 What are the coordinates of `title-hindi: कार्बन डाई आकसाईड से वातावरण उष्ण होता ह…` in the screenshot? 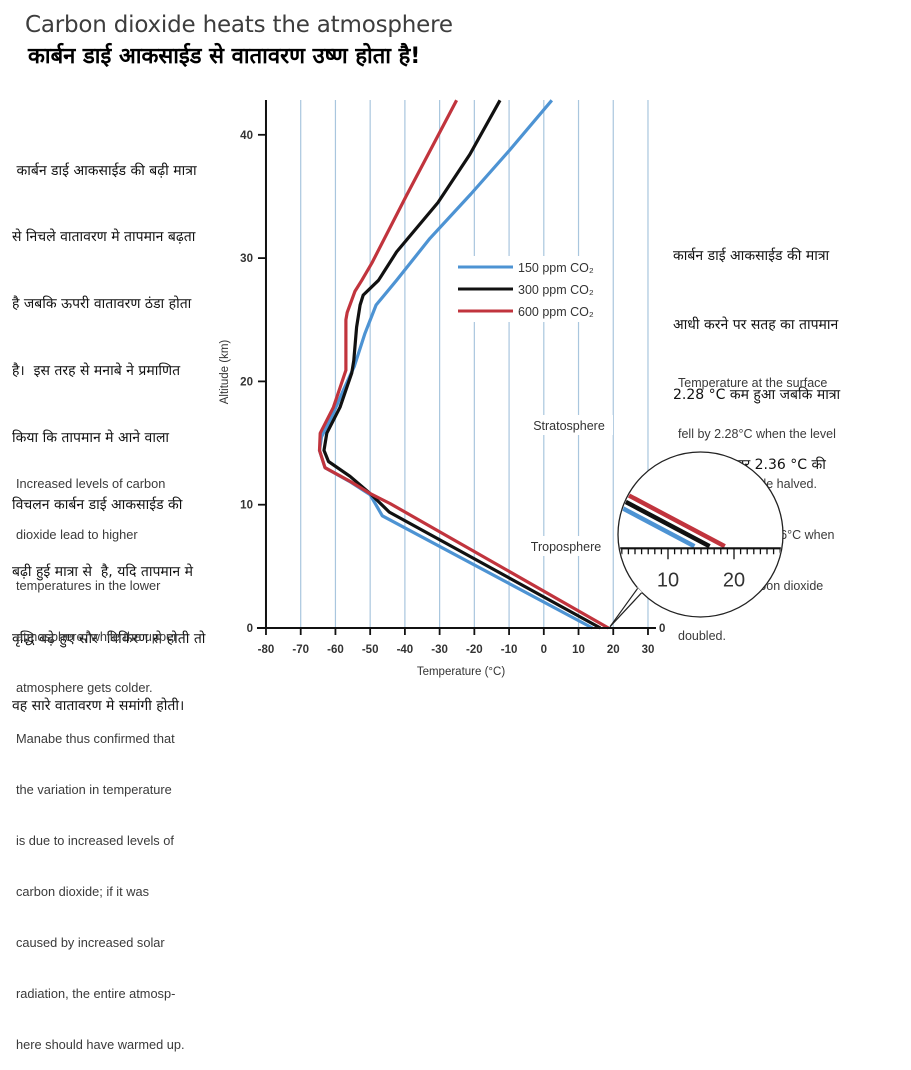 It's located at (224, 56).